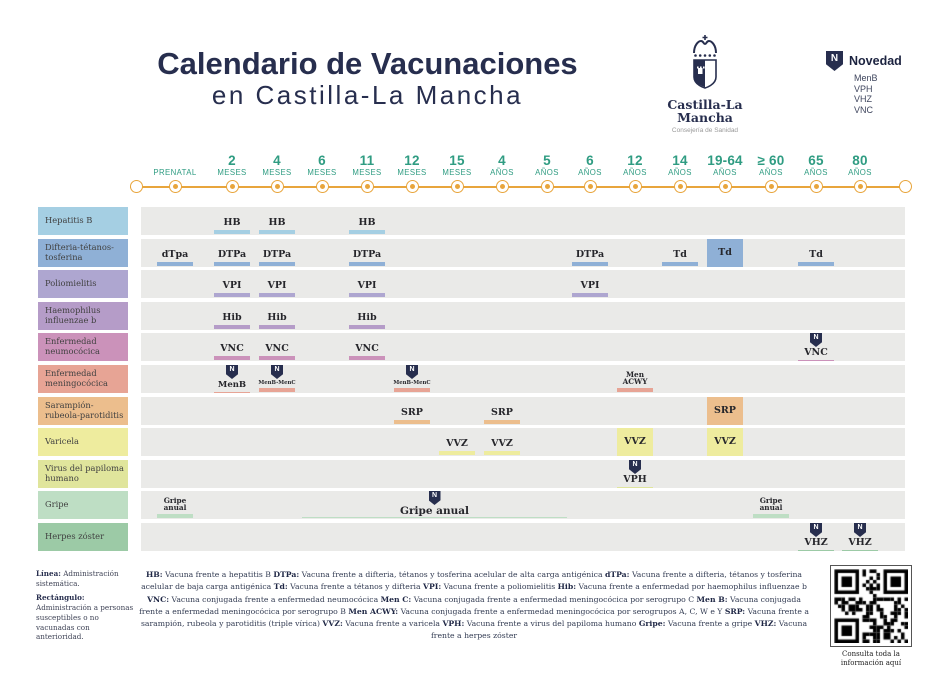  What do you see at coordinates (523, 284) in the screenshot?
I see `row-strip: VPI VPI VPI VPI` at bounding box center [523, 284].